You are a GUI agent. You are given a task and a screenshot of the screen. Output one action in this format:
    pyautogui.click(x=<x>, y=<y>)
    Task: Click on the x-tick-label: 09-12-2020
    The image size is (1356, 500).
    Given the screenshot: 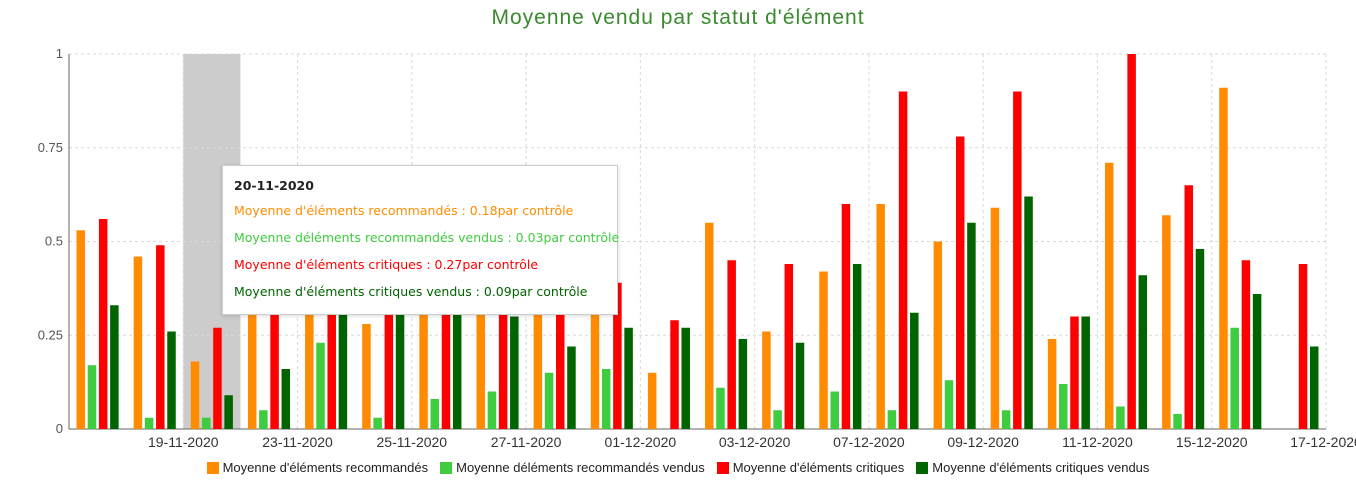 What is the action you would take?
    pyautogui.click(x=983, y=442)
    